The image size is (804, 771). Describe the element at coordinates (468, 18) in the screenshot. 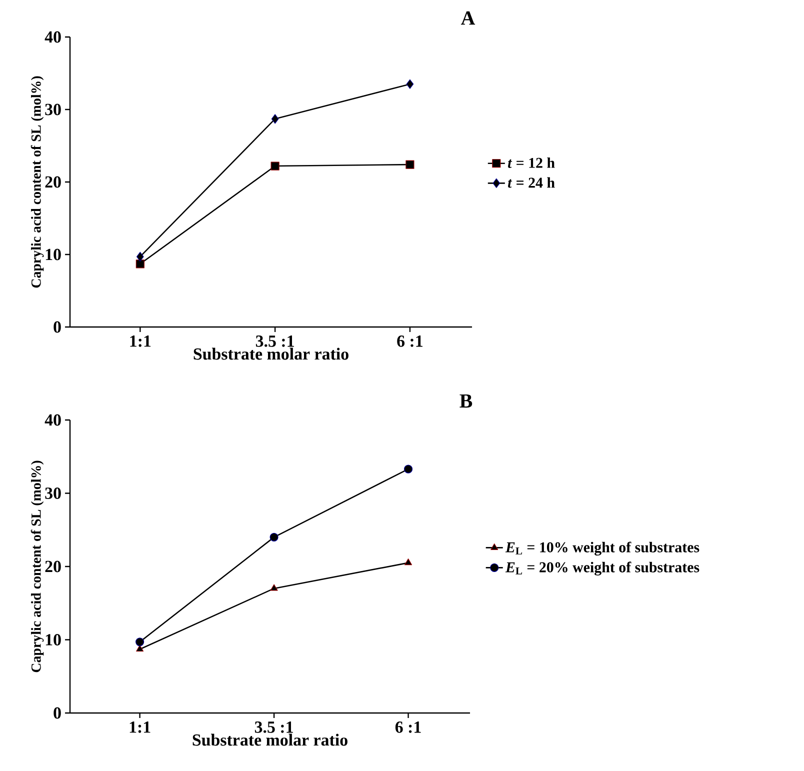

I see `chart-title: A` at that location.